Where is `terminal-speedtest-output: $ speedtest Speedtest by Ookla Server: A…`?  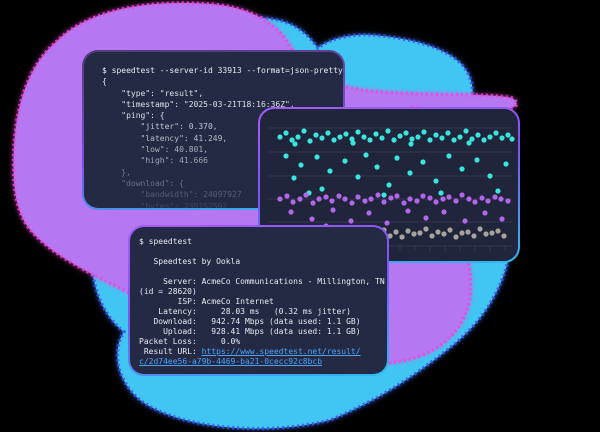
terminal-speedtest-output: $ speedtest Speedtest by Ookla Server: A… is located at coordinates (258, 300).